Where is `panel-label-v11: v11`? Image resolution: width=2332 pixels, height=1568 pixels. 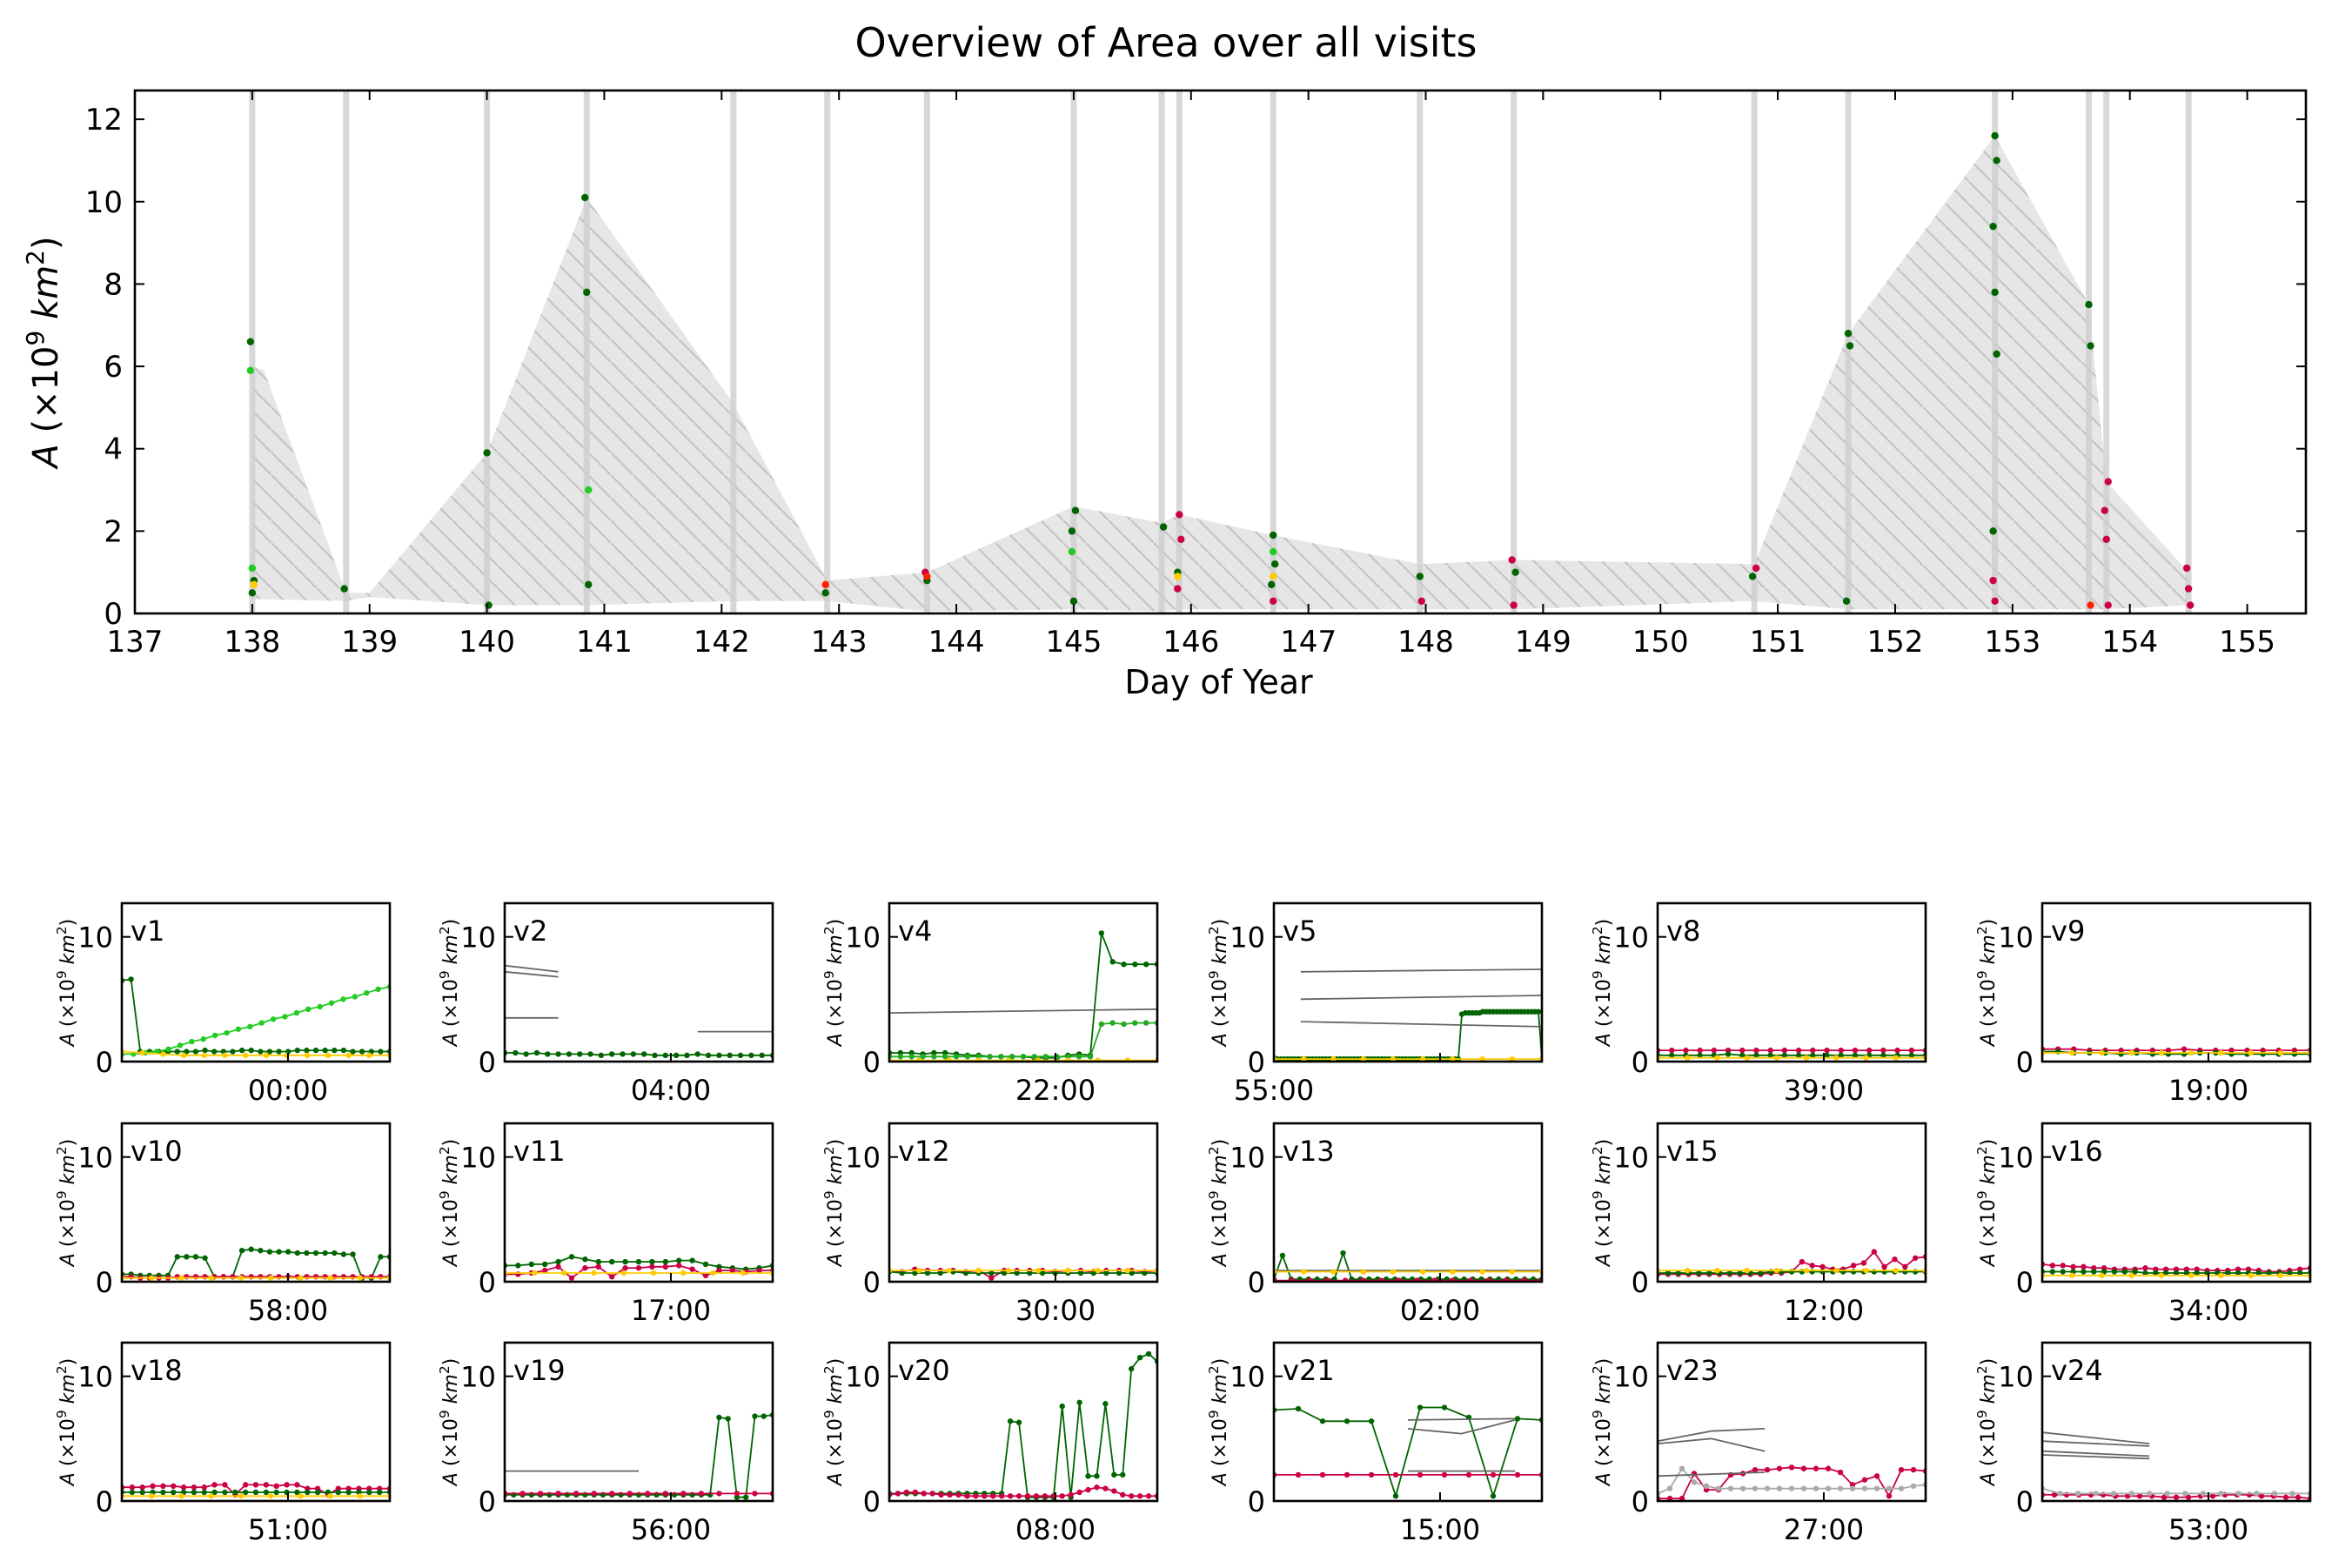
panel-label-v11: v11 is located at coordinates (539, 1151).